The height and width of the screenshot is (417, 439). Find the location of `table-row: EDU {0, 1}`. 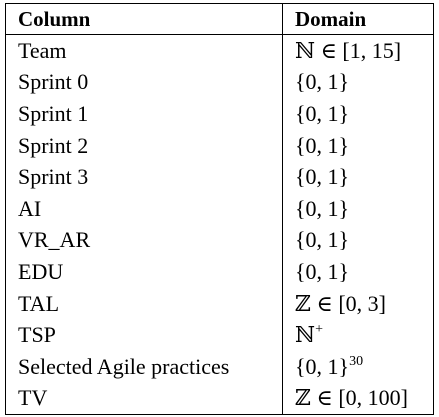

table-row: EDU {0, 1} is located at coordinates (219, 272).